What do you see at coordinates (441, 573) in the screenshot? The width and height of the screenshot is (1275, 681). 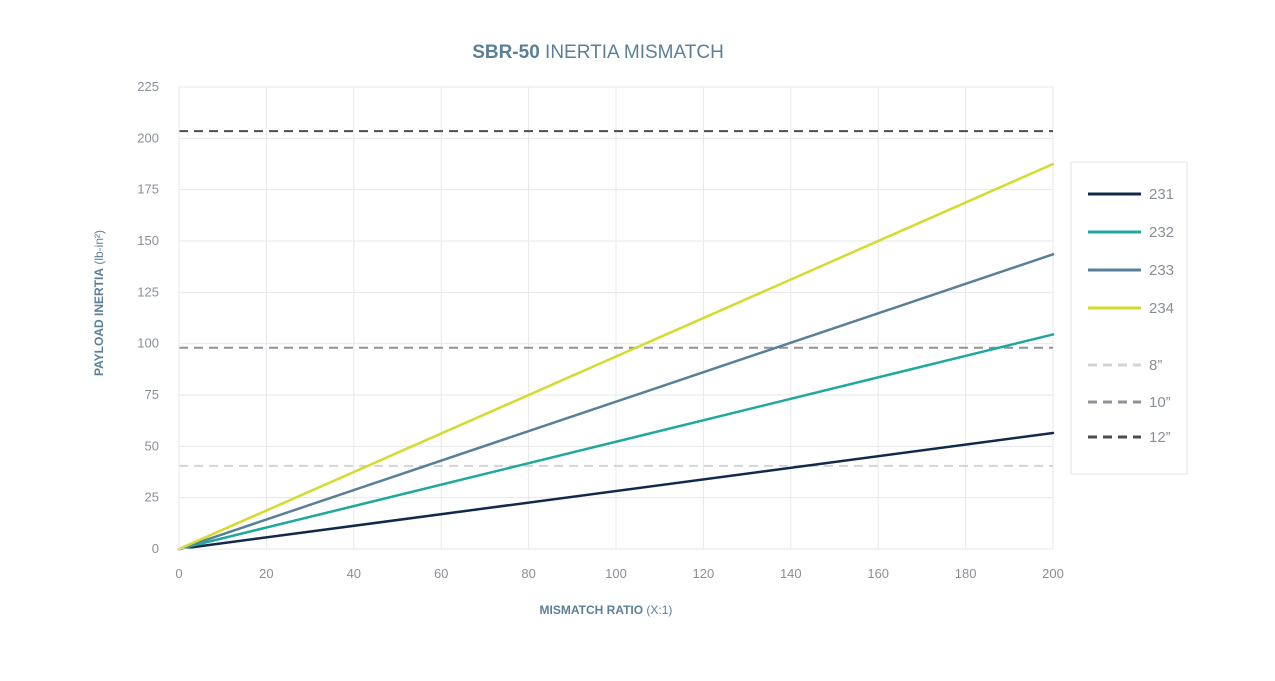 I see `x-tick-label: 60` at bounding box center [441, 573].